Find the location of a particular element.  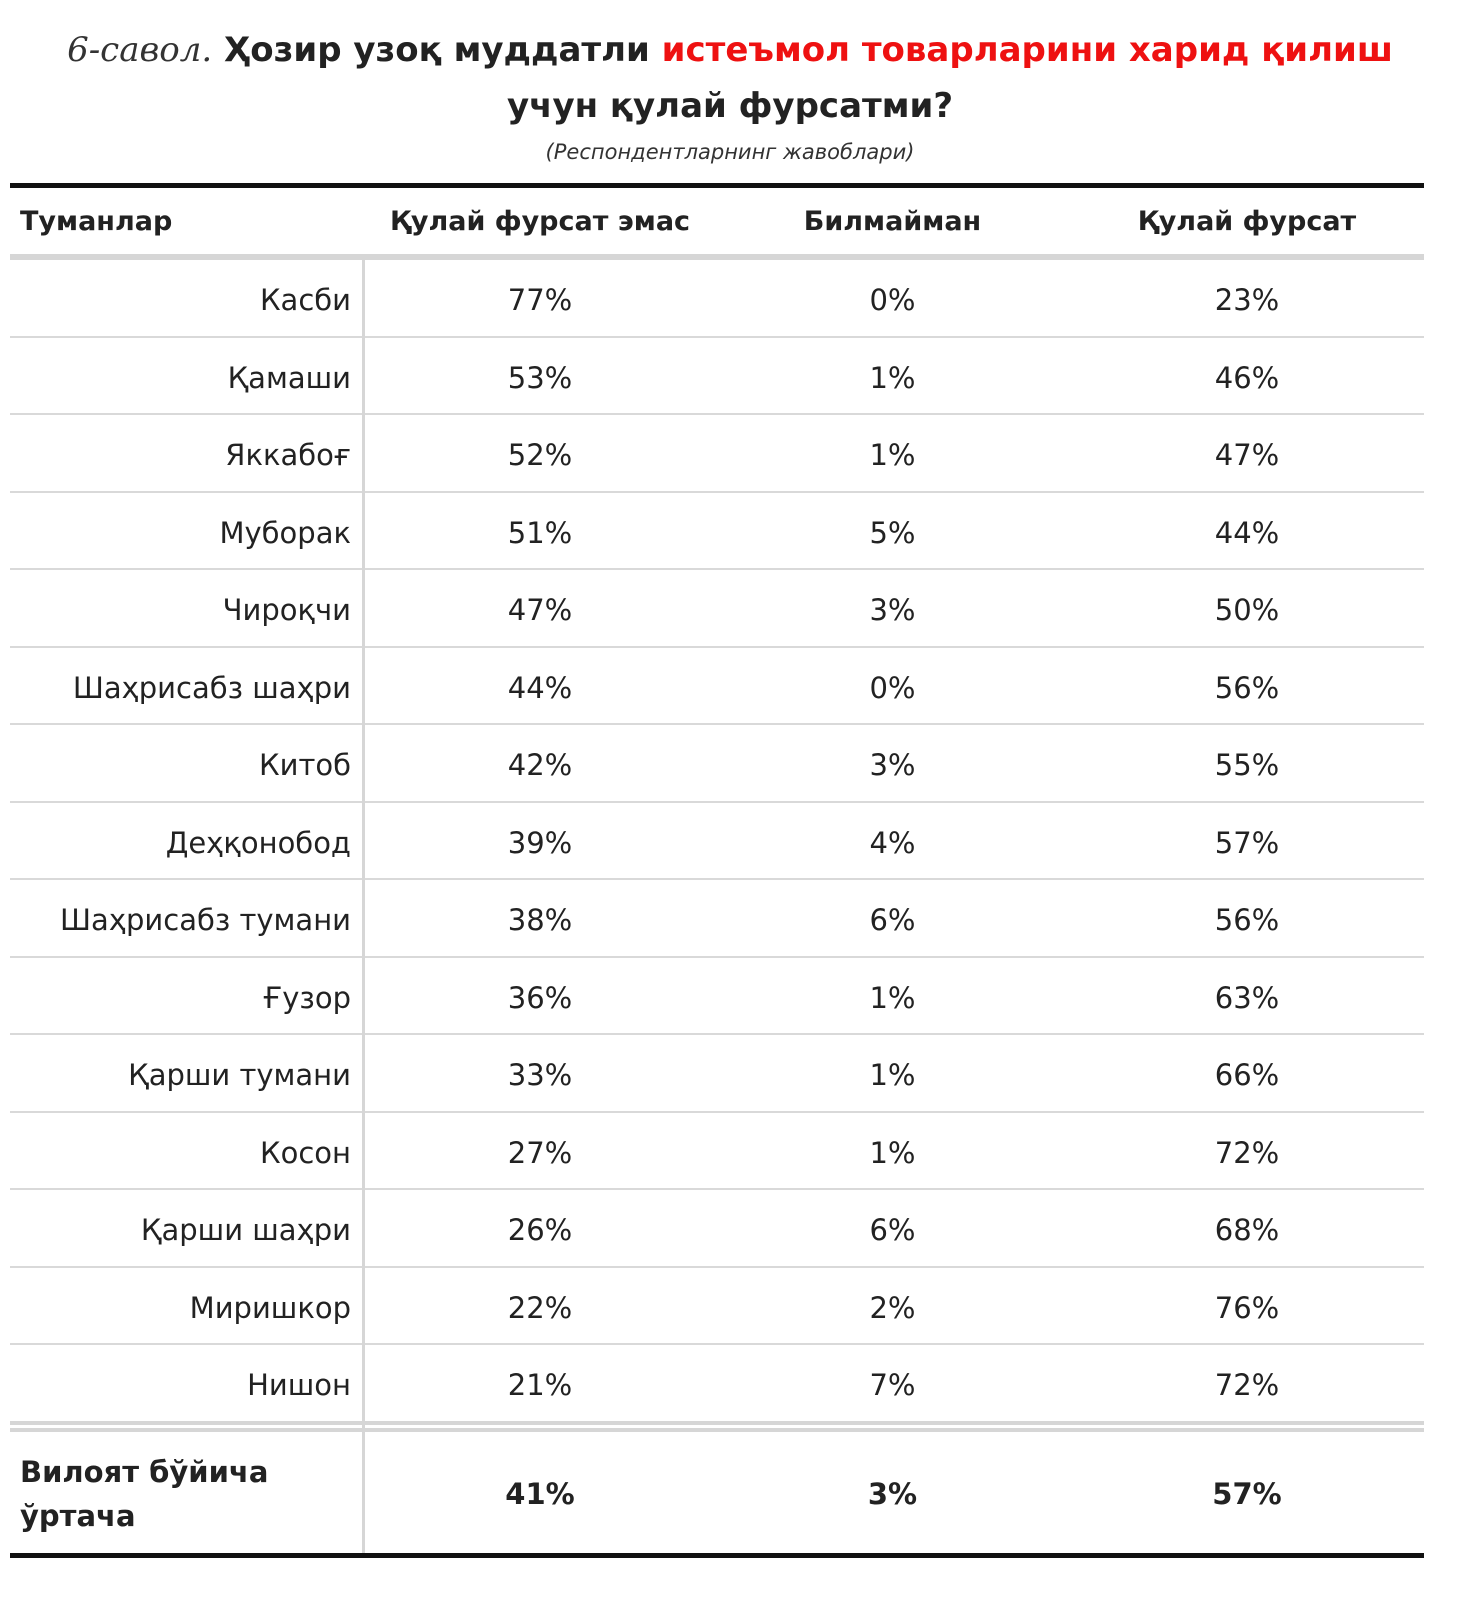

table-row: Ғузор 36% 1% 63% is located at coordinates (717, 996).